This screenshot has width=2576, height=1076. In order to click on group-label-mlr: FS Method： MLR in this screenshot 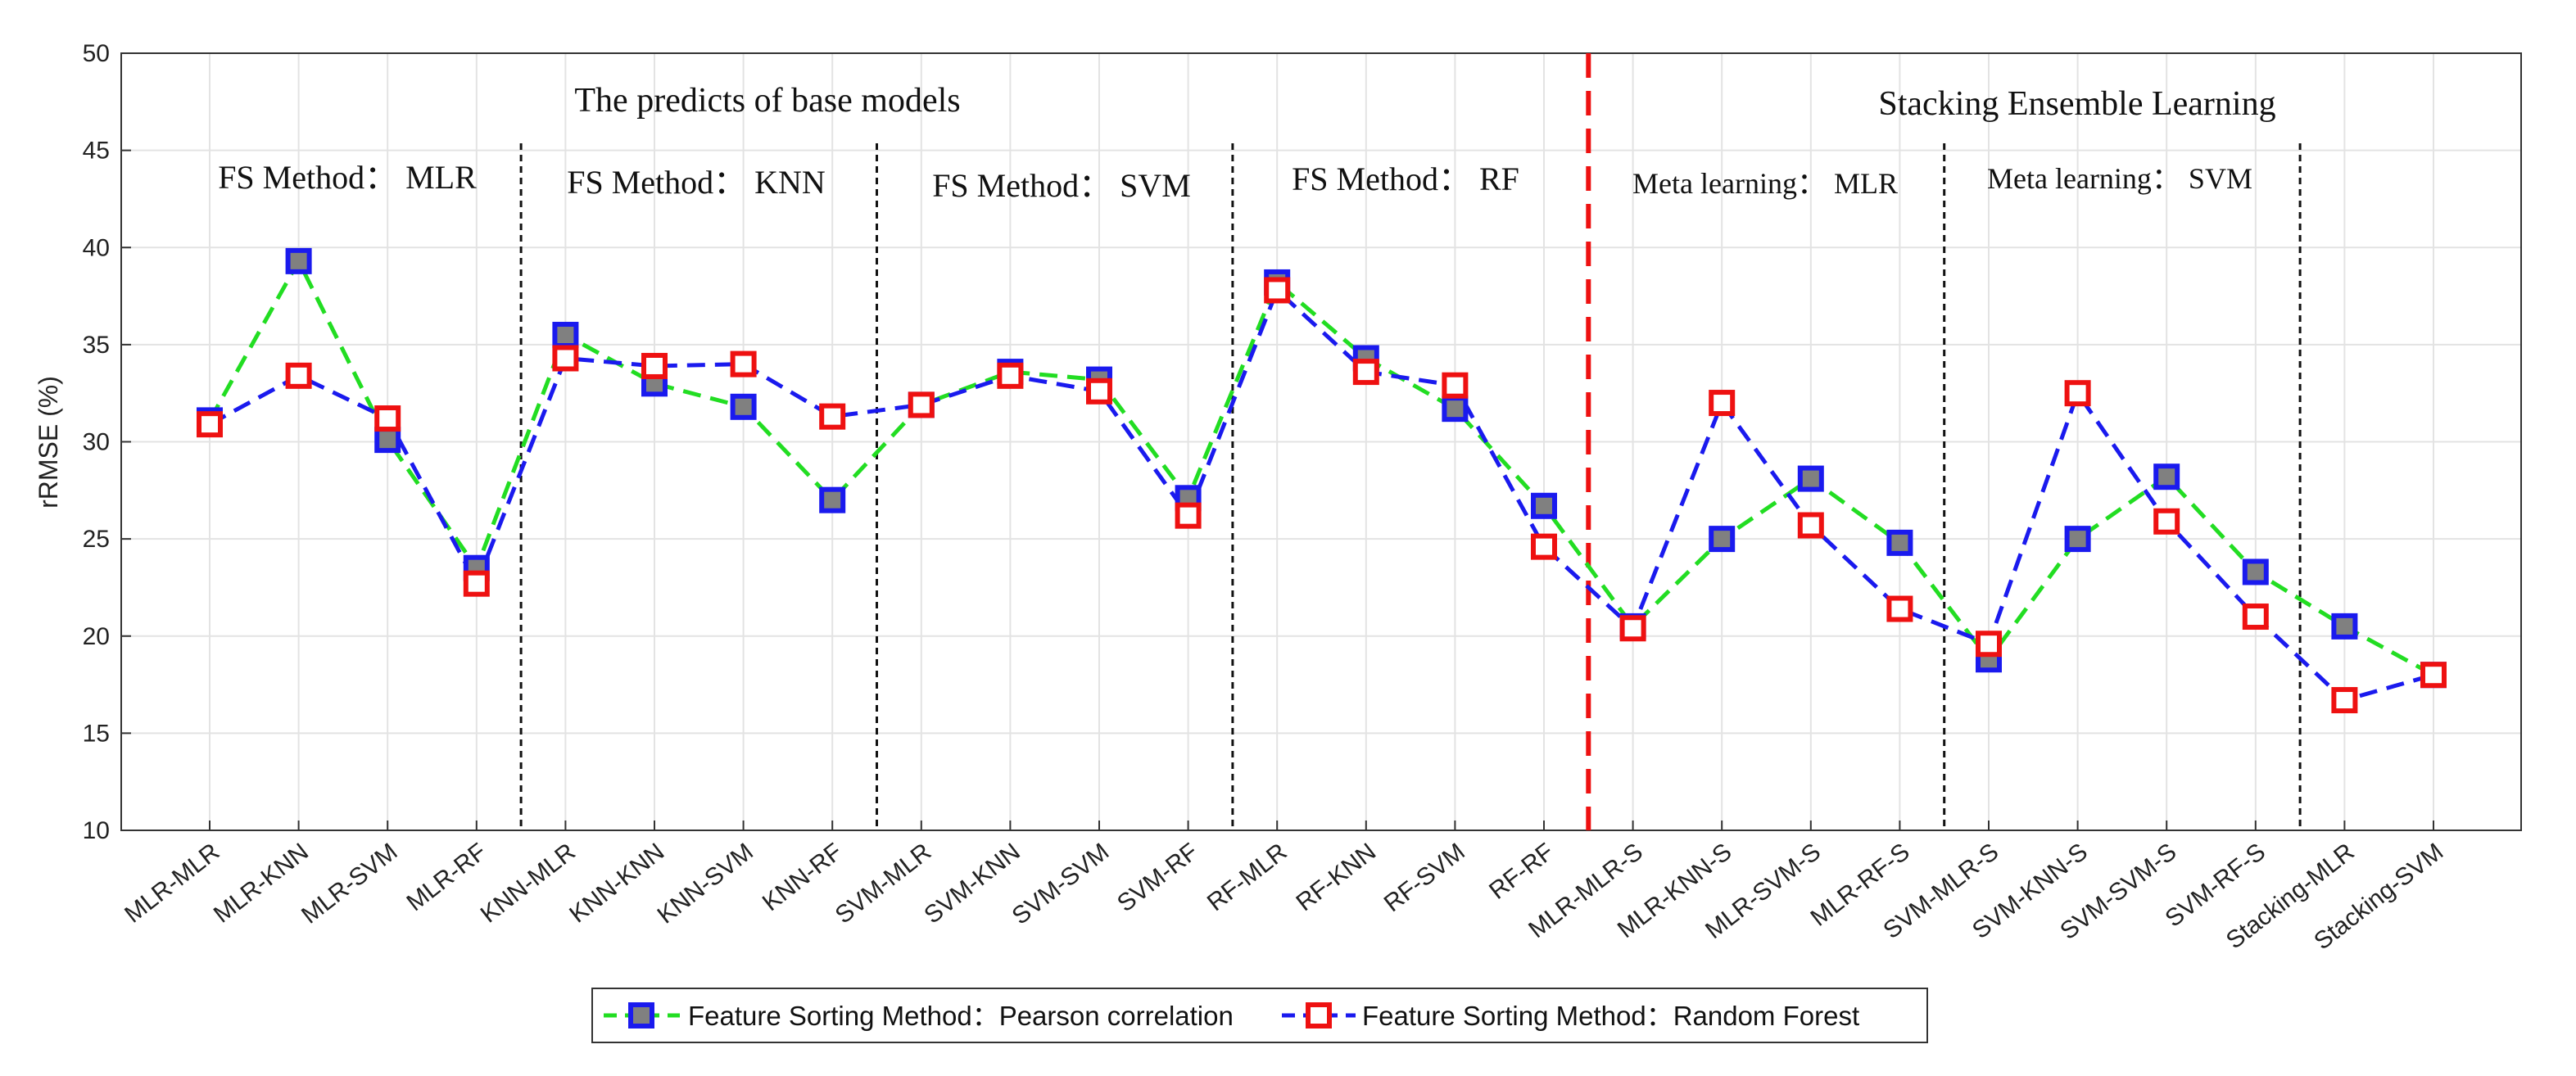, I will do `click(347, 178)`.